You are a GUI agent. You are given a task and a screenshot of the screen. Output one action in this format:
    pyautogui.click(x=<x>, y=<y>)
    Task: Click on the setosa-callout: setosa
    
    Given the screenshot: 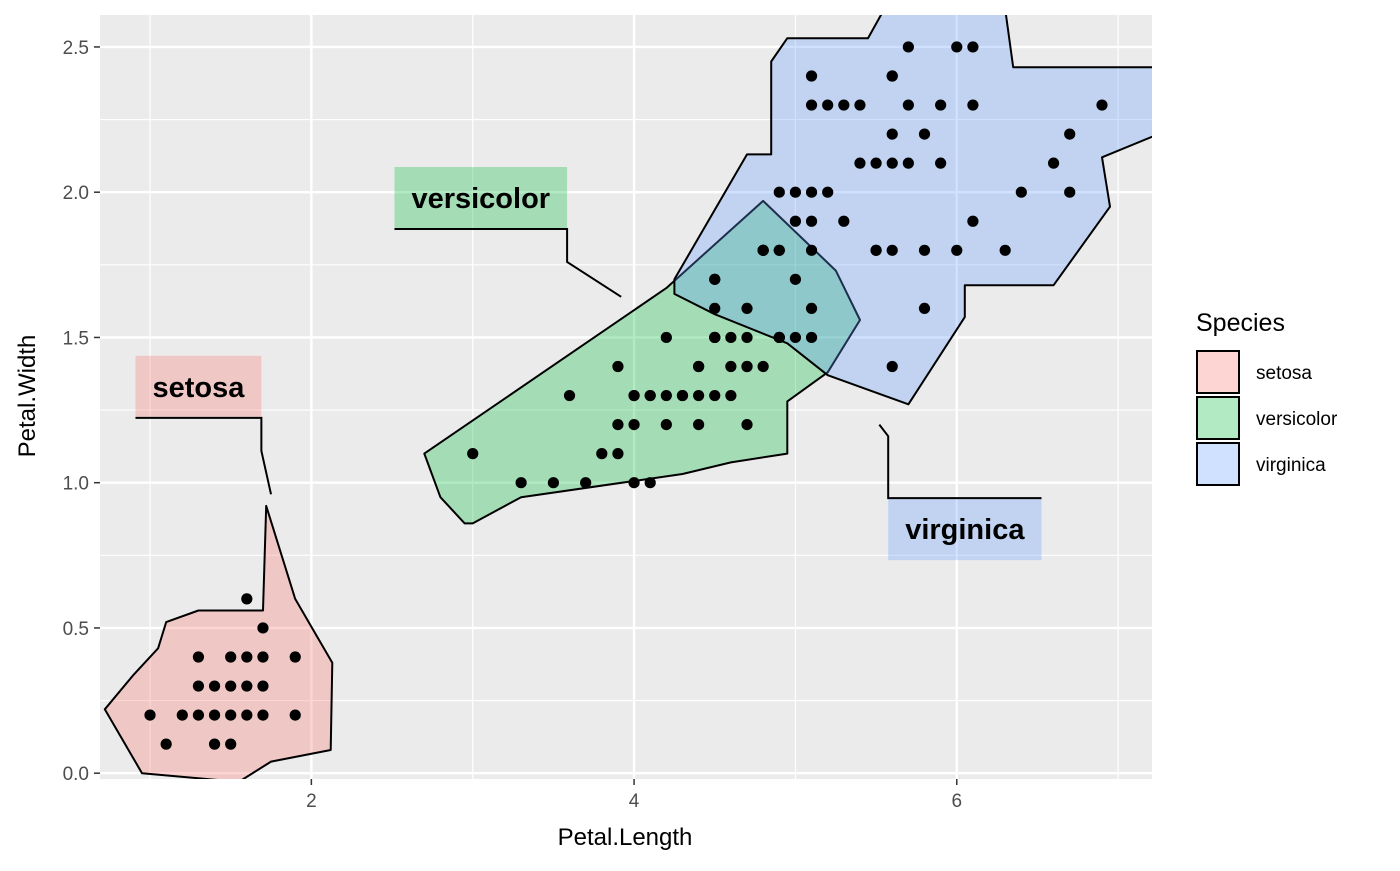 What is the action you would take?
    pyautogui.click(x=204, y=425)
    